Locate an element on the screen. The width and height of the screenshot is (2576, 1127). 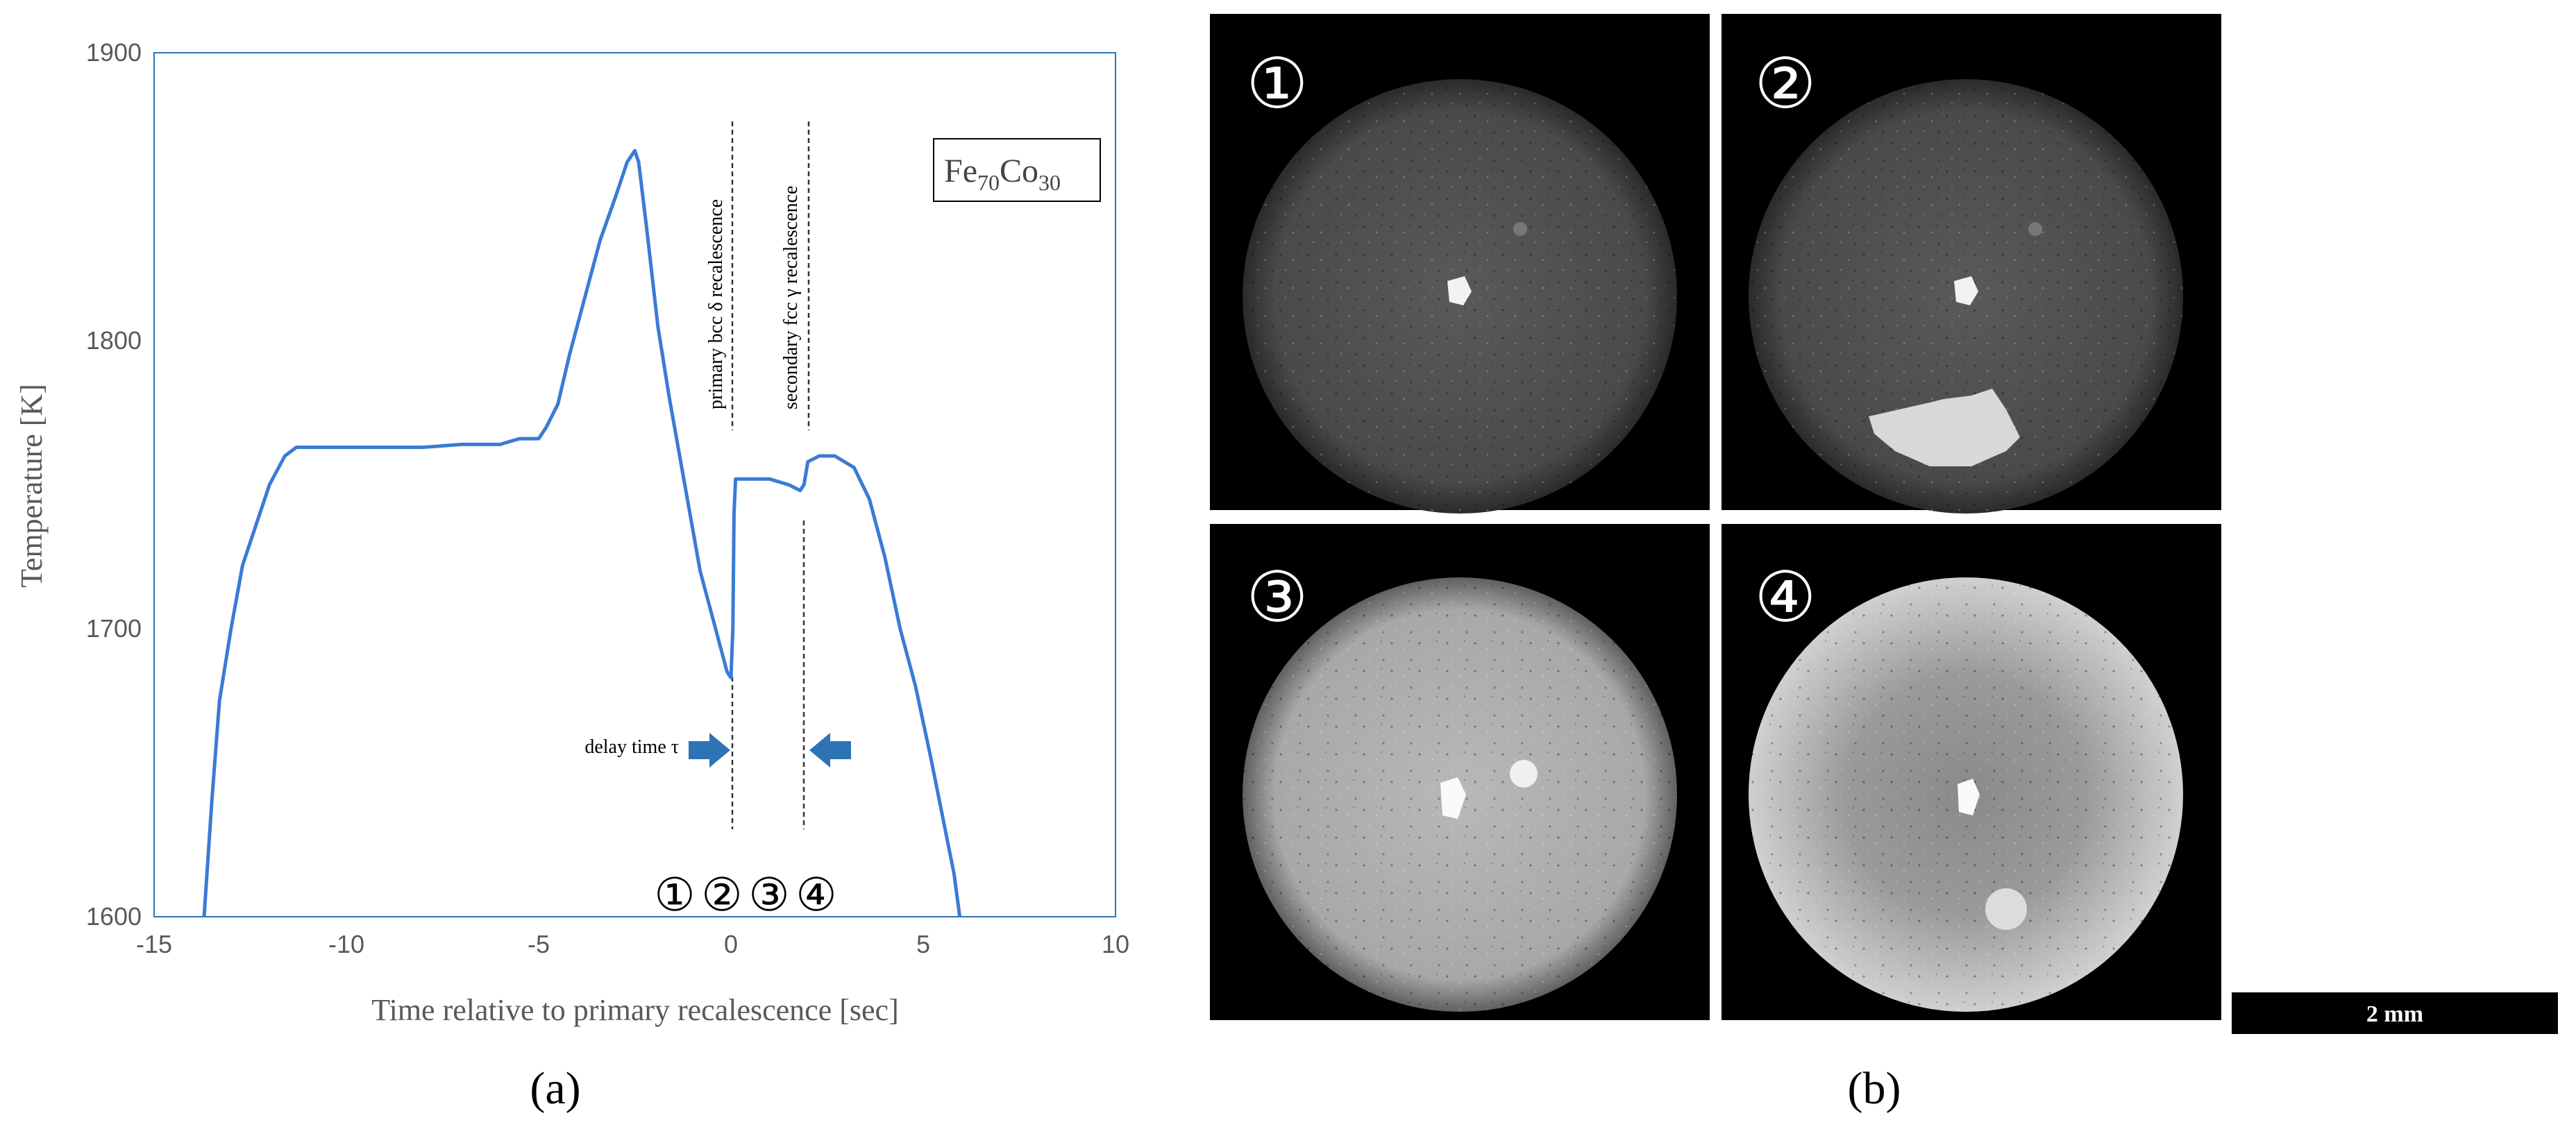
x-tick-label: 10 is located at coordinates (1115, 944).